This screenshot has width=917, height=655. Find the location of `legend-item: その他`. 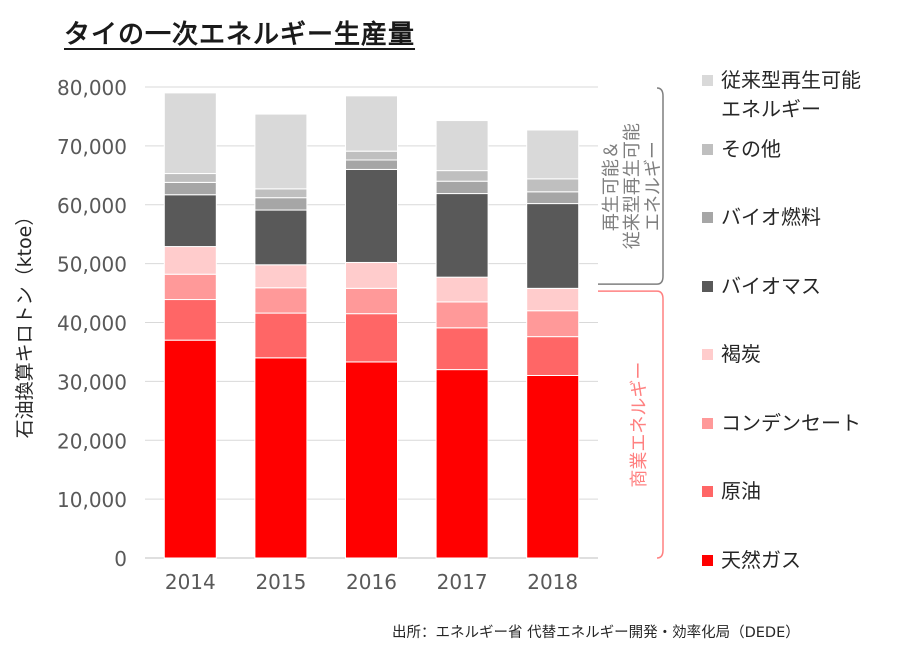

legend-item: その他 is located at coordinates (741, 149).